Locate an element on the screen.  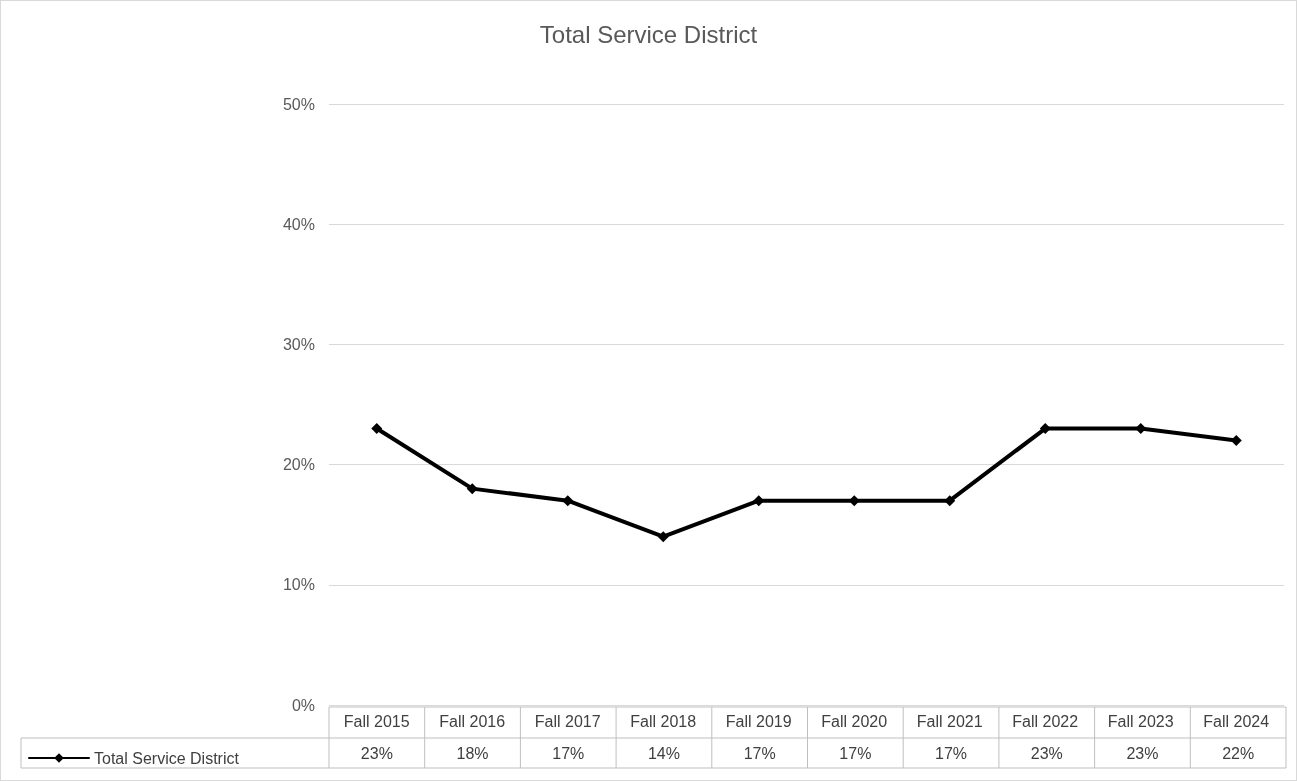
legend-label: Total Service District is located at coordinates (167, 758).